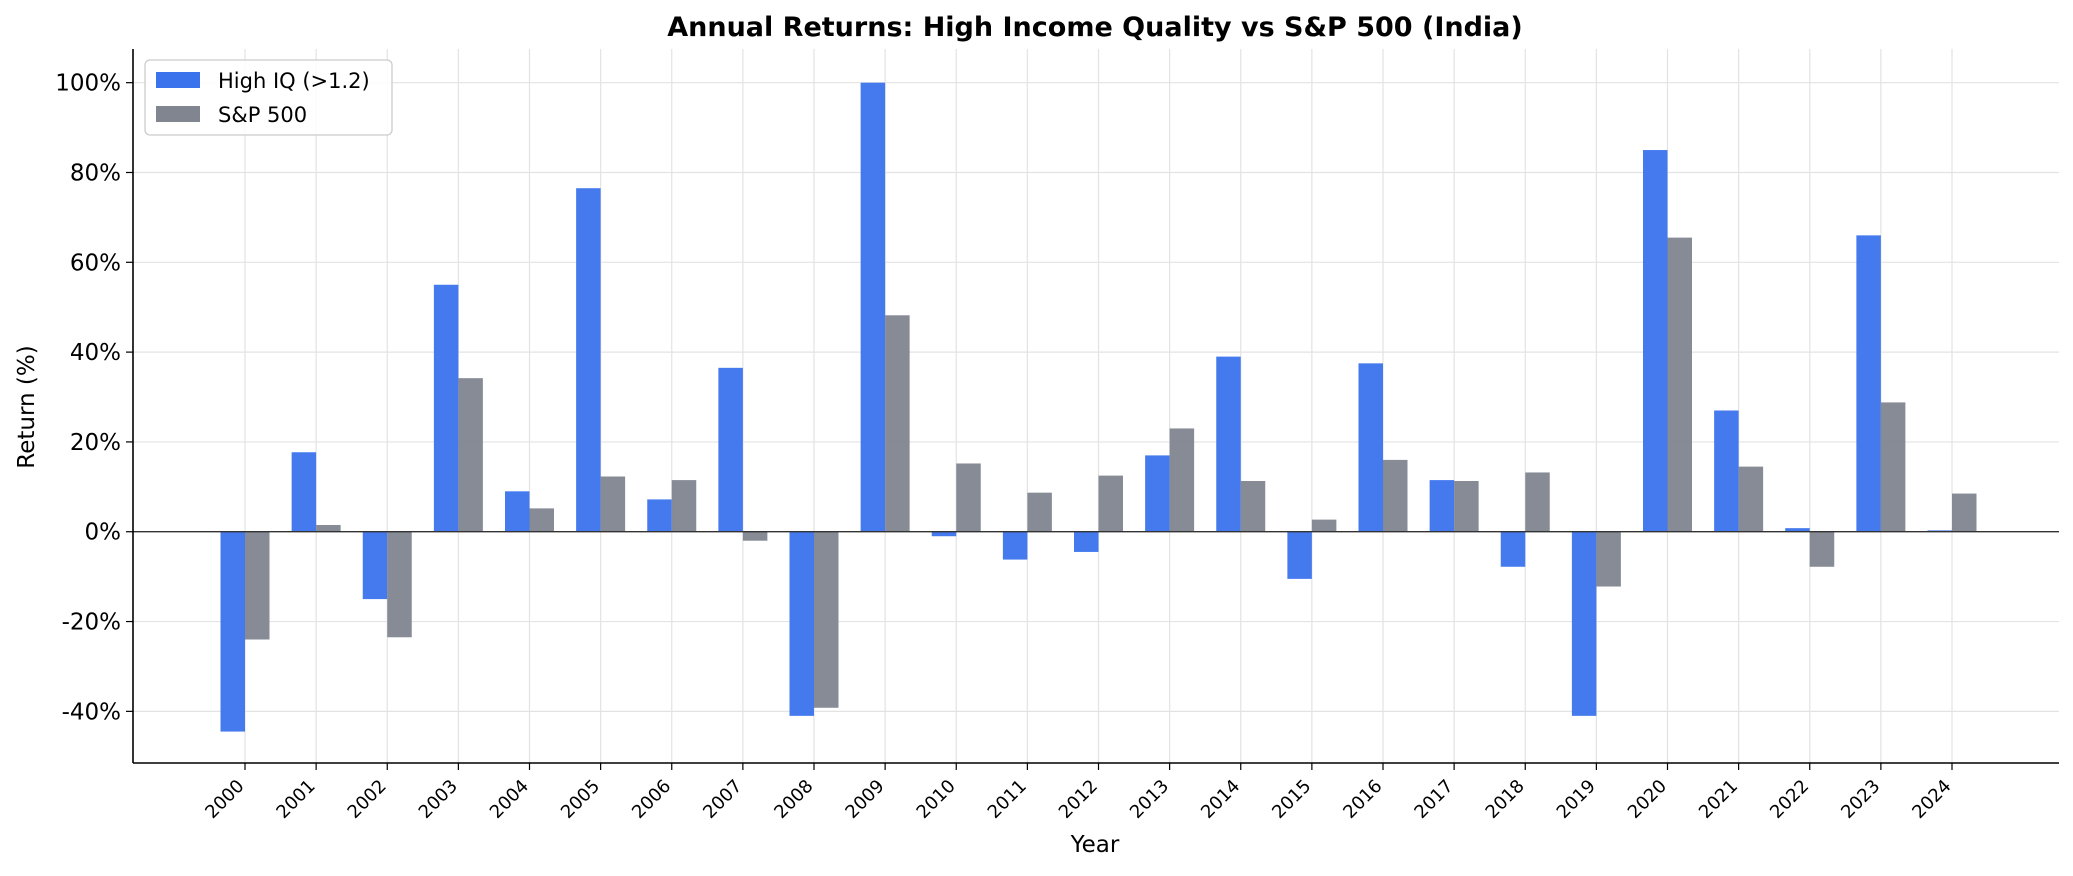 This screenshot has width=2073, height=876. Describe the element at coordinates (1095, 845) in the screenshot. I see `x-axis-label: Year` at that location.